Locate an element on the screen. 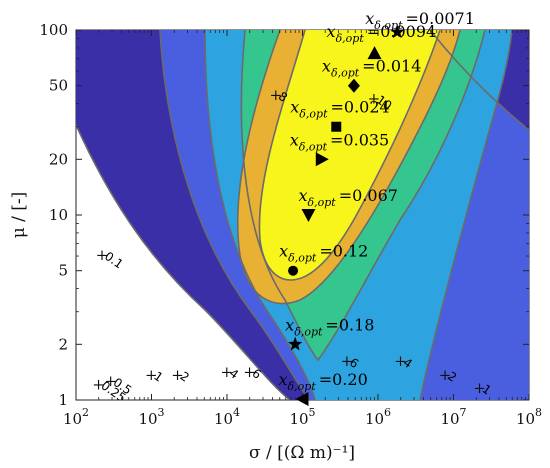 The image size is (550, 468). y-tick-label: 100 is located at coordinates (53, 30).